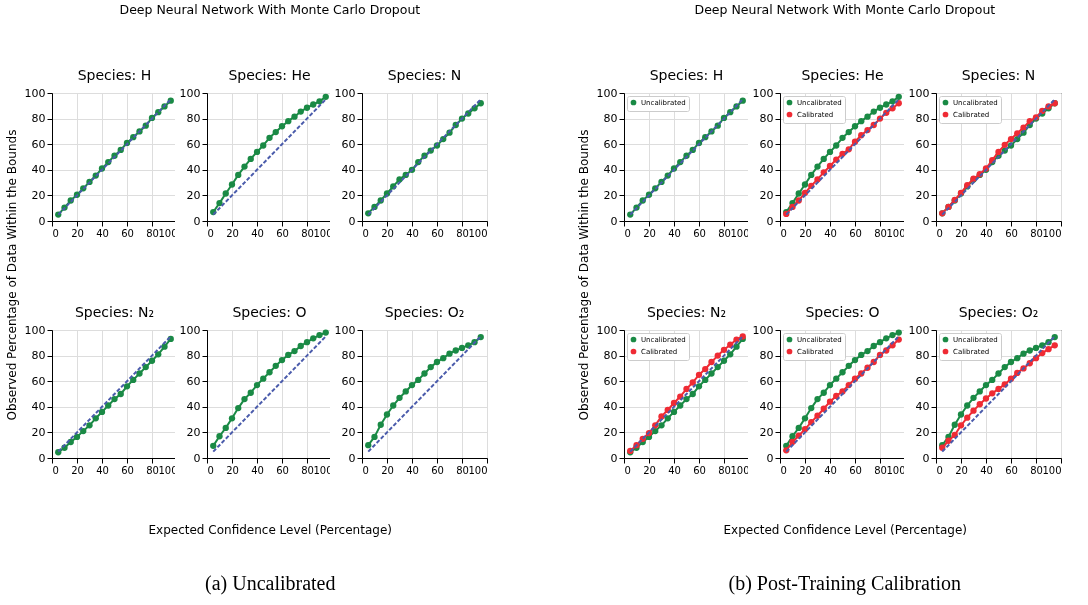 The width and height of the screenshot is (1088, 605). Describe the element at coordinates (270, 583) in the screenshot. I see `text: (a) Uncalibrated` at that location.